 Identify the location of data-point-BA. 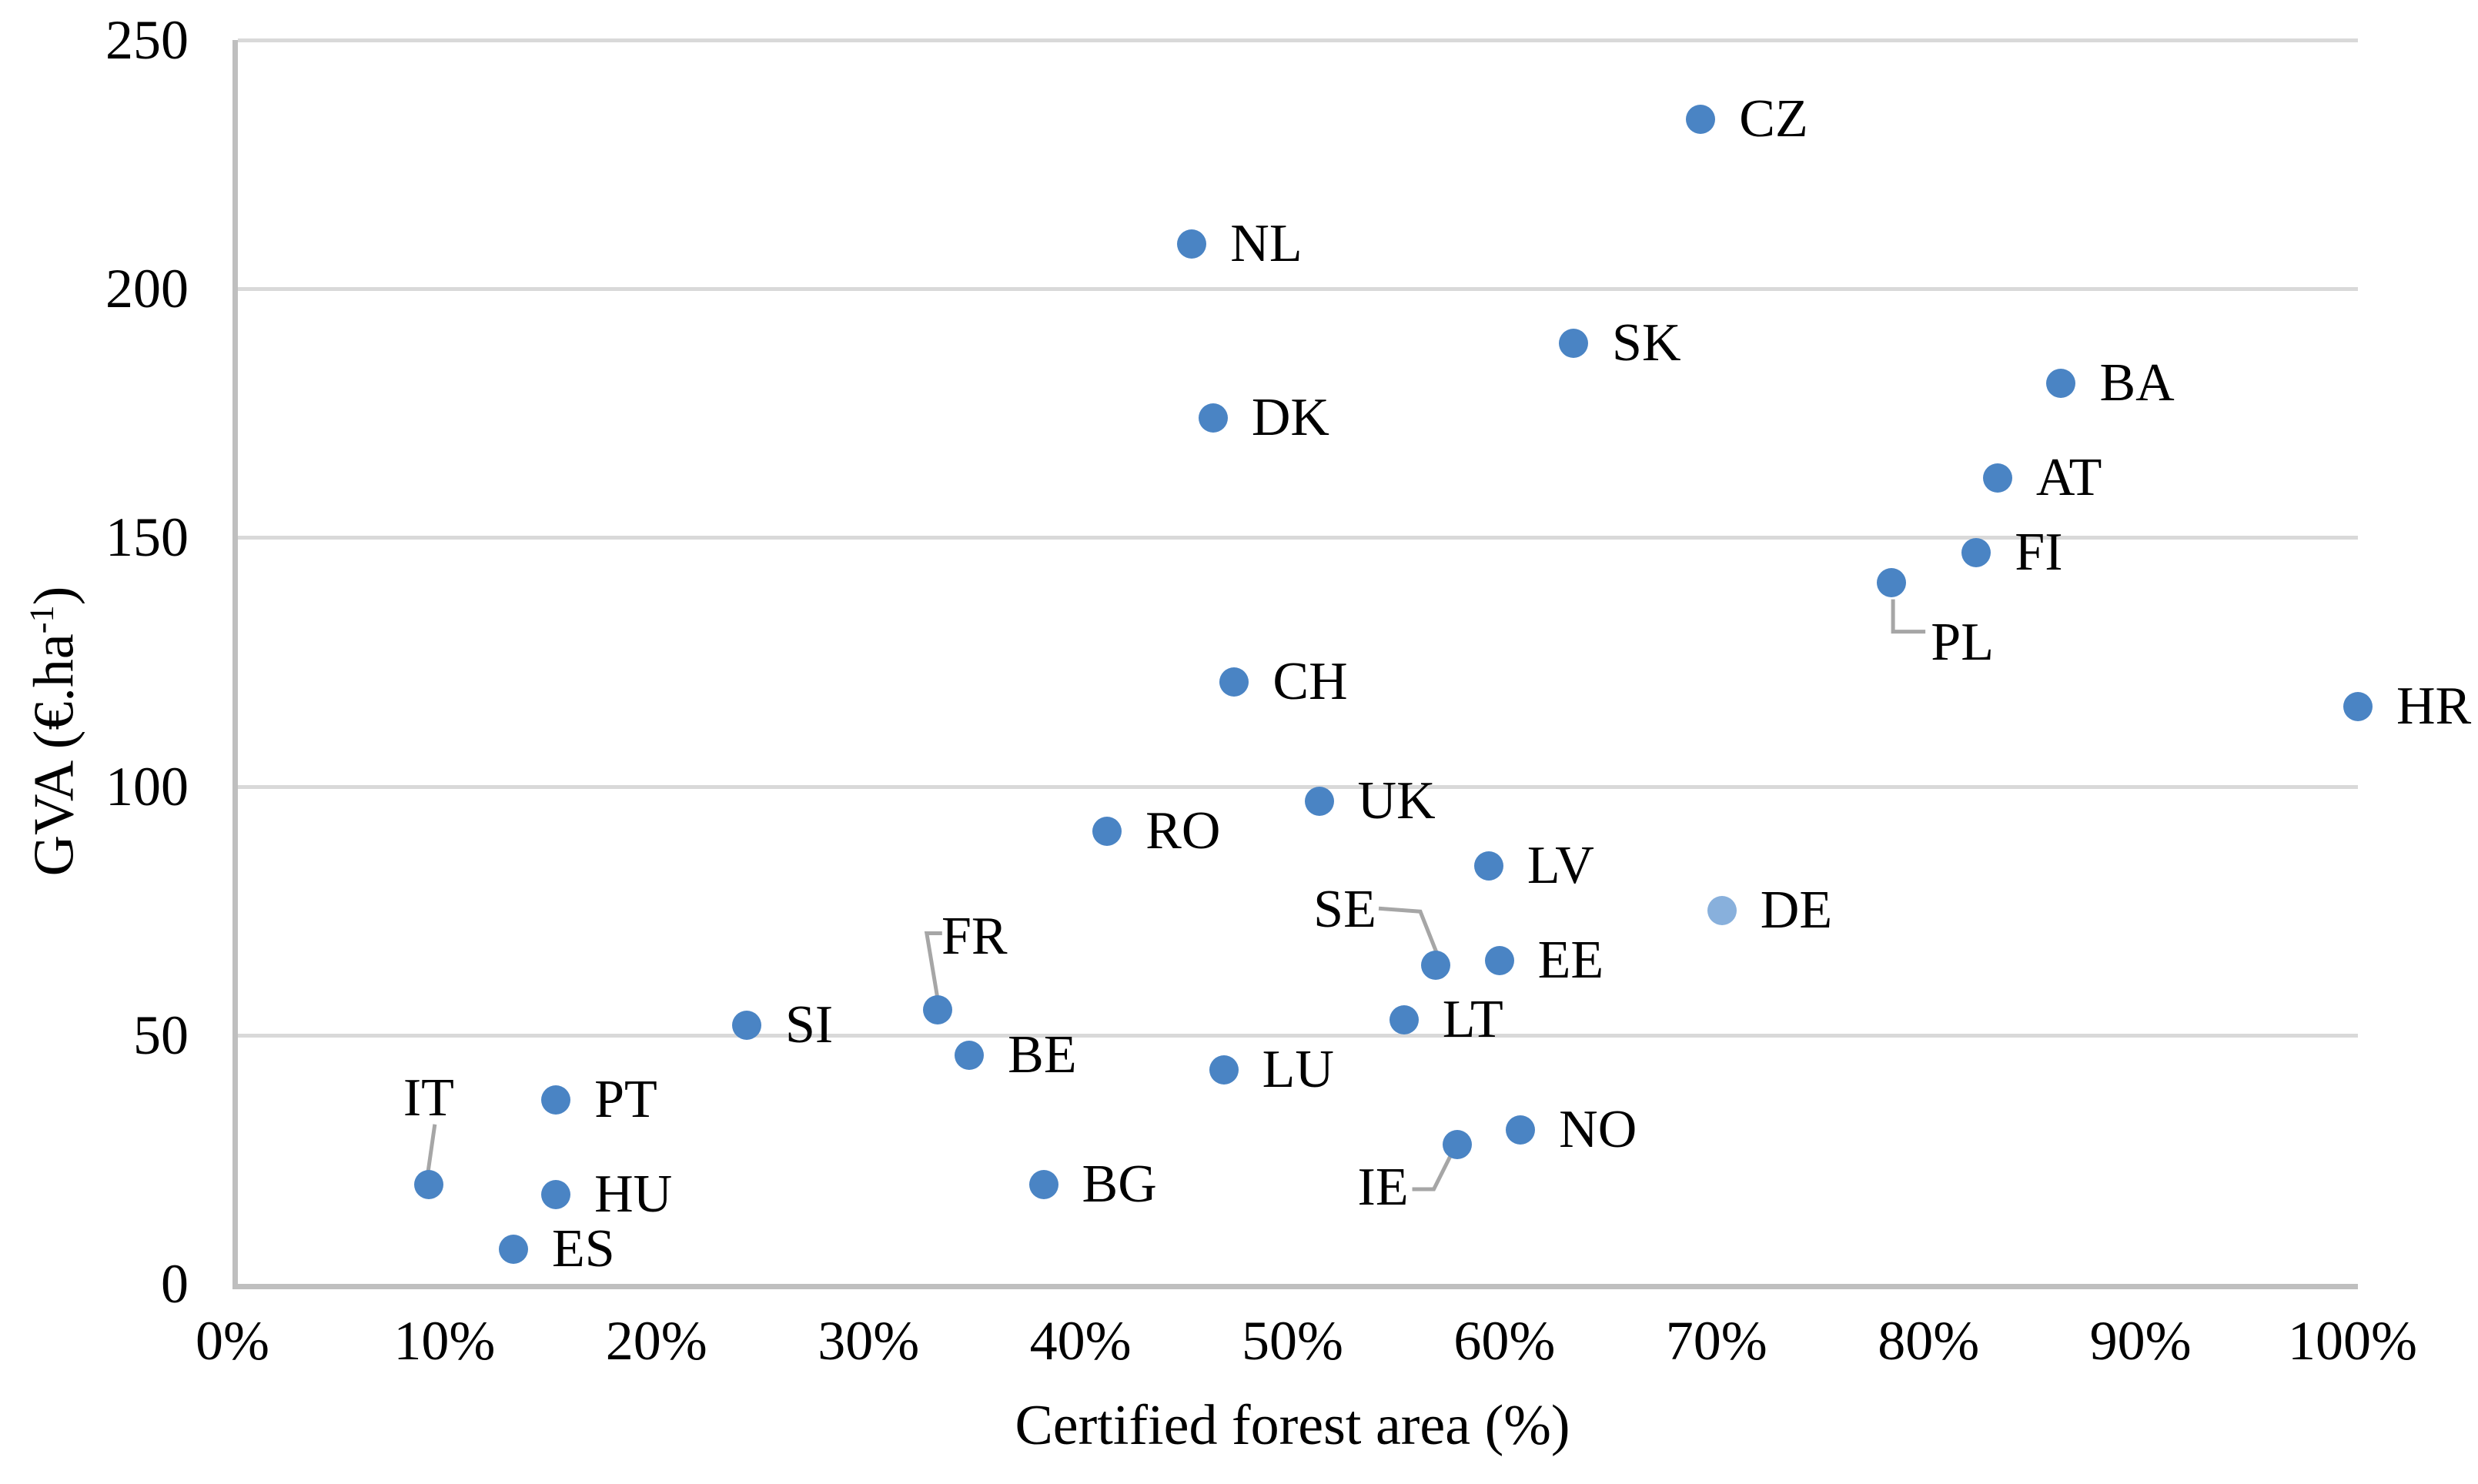
(2061, 384).